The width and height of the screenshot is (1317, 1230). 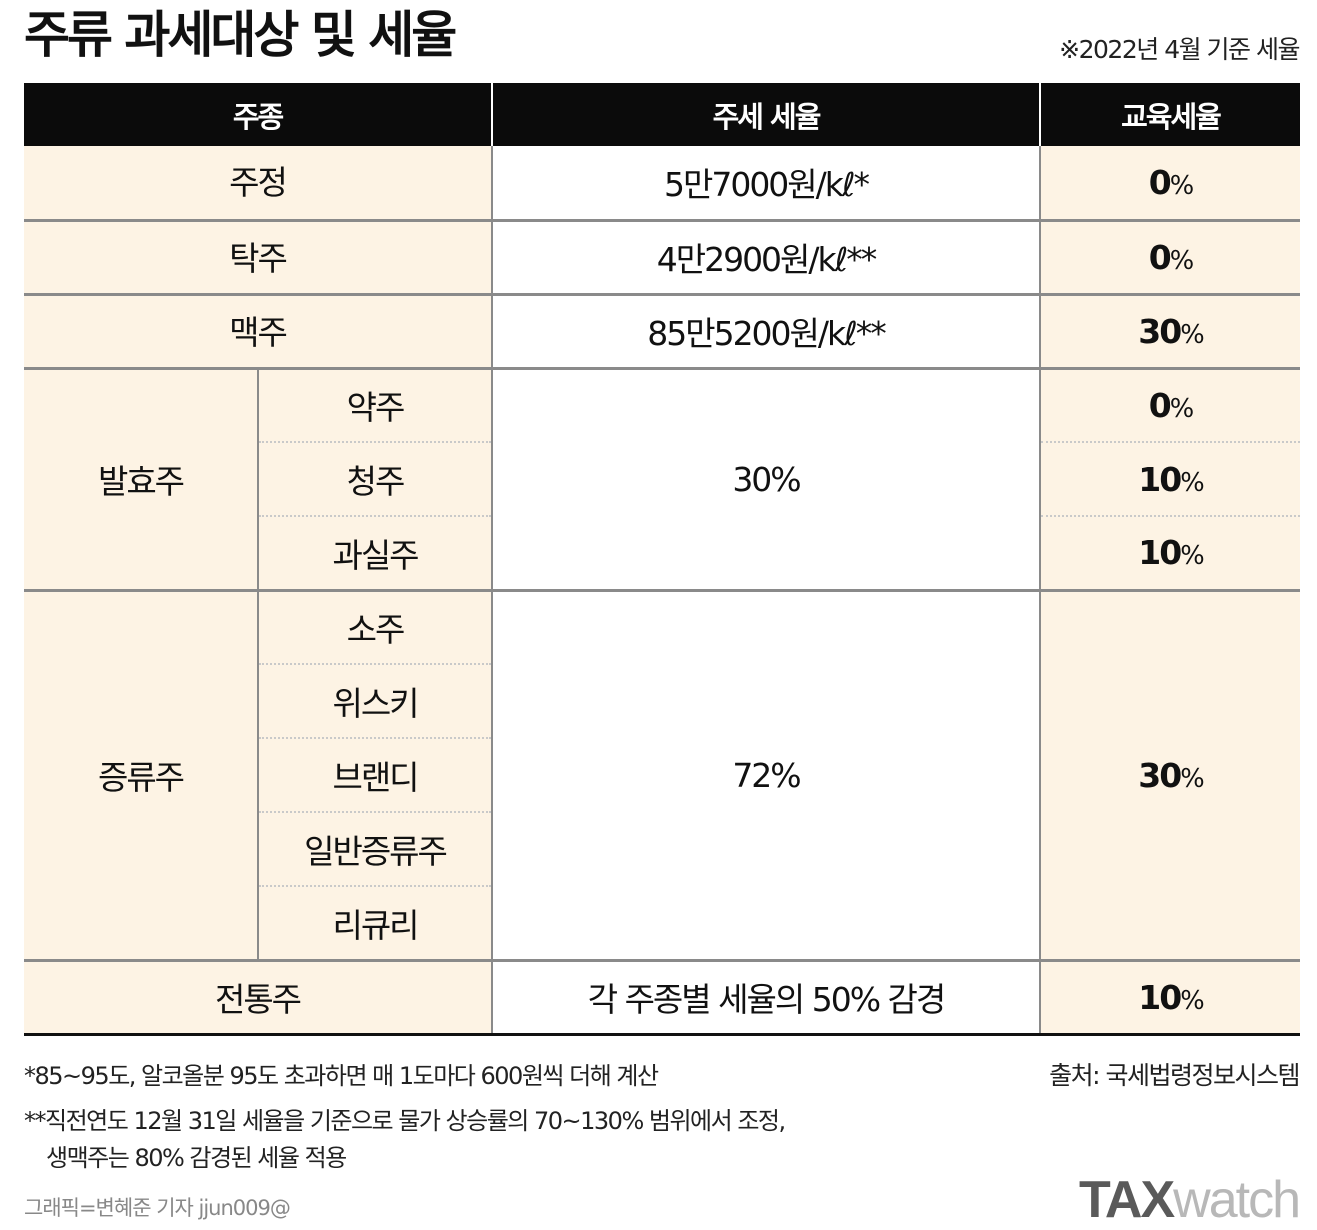 I want to click on row-tax-takju: 4만2900원/kℓ**, so click(x=765, y=256).